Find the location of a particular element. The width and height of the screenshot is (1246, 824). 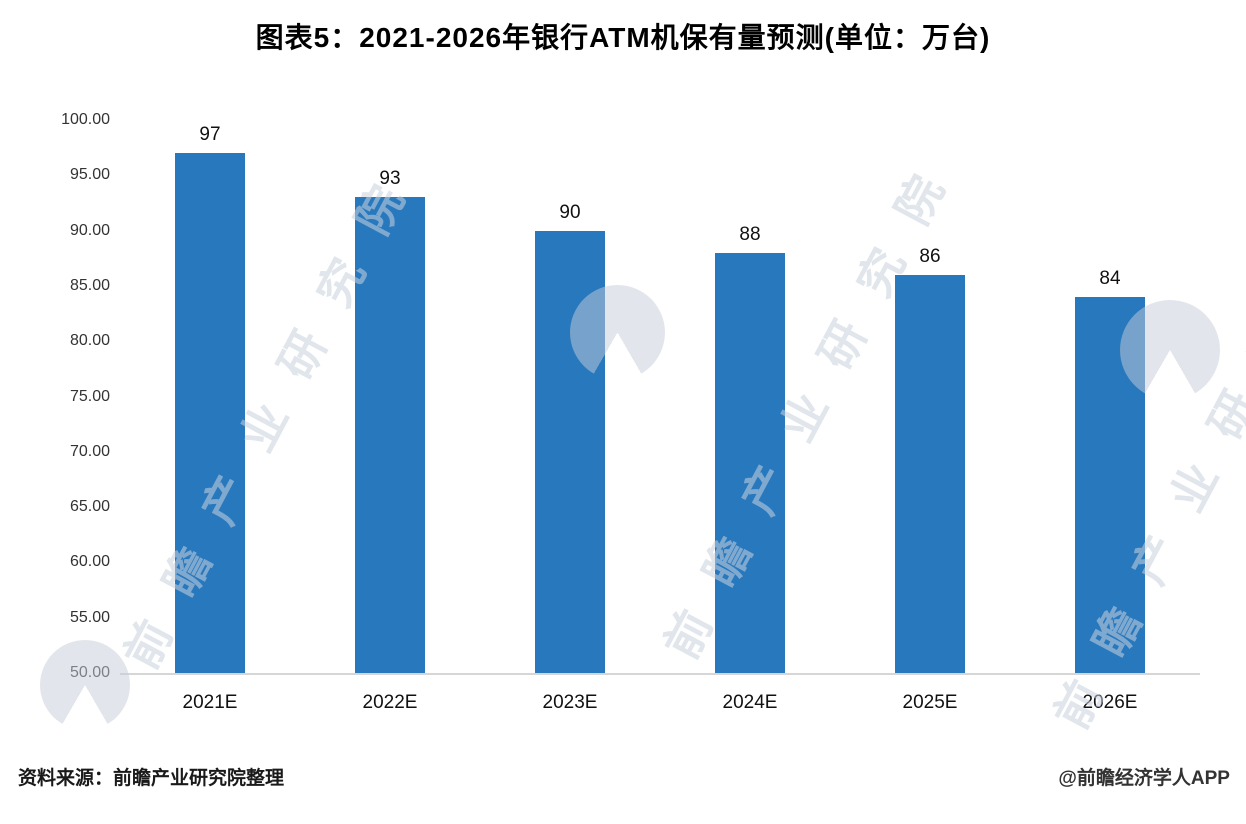

bar-value-label: 93 is located at coordinates (390, 179).